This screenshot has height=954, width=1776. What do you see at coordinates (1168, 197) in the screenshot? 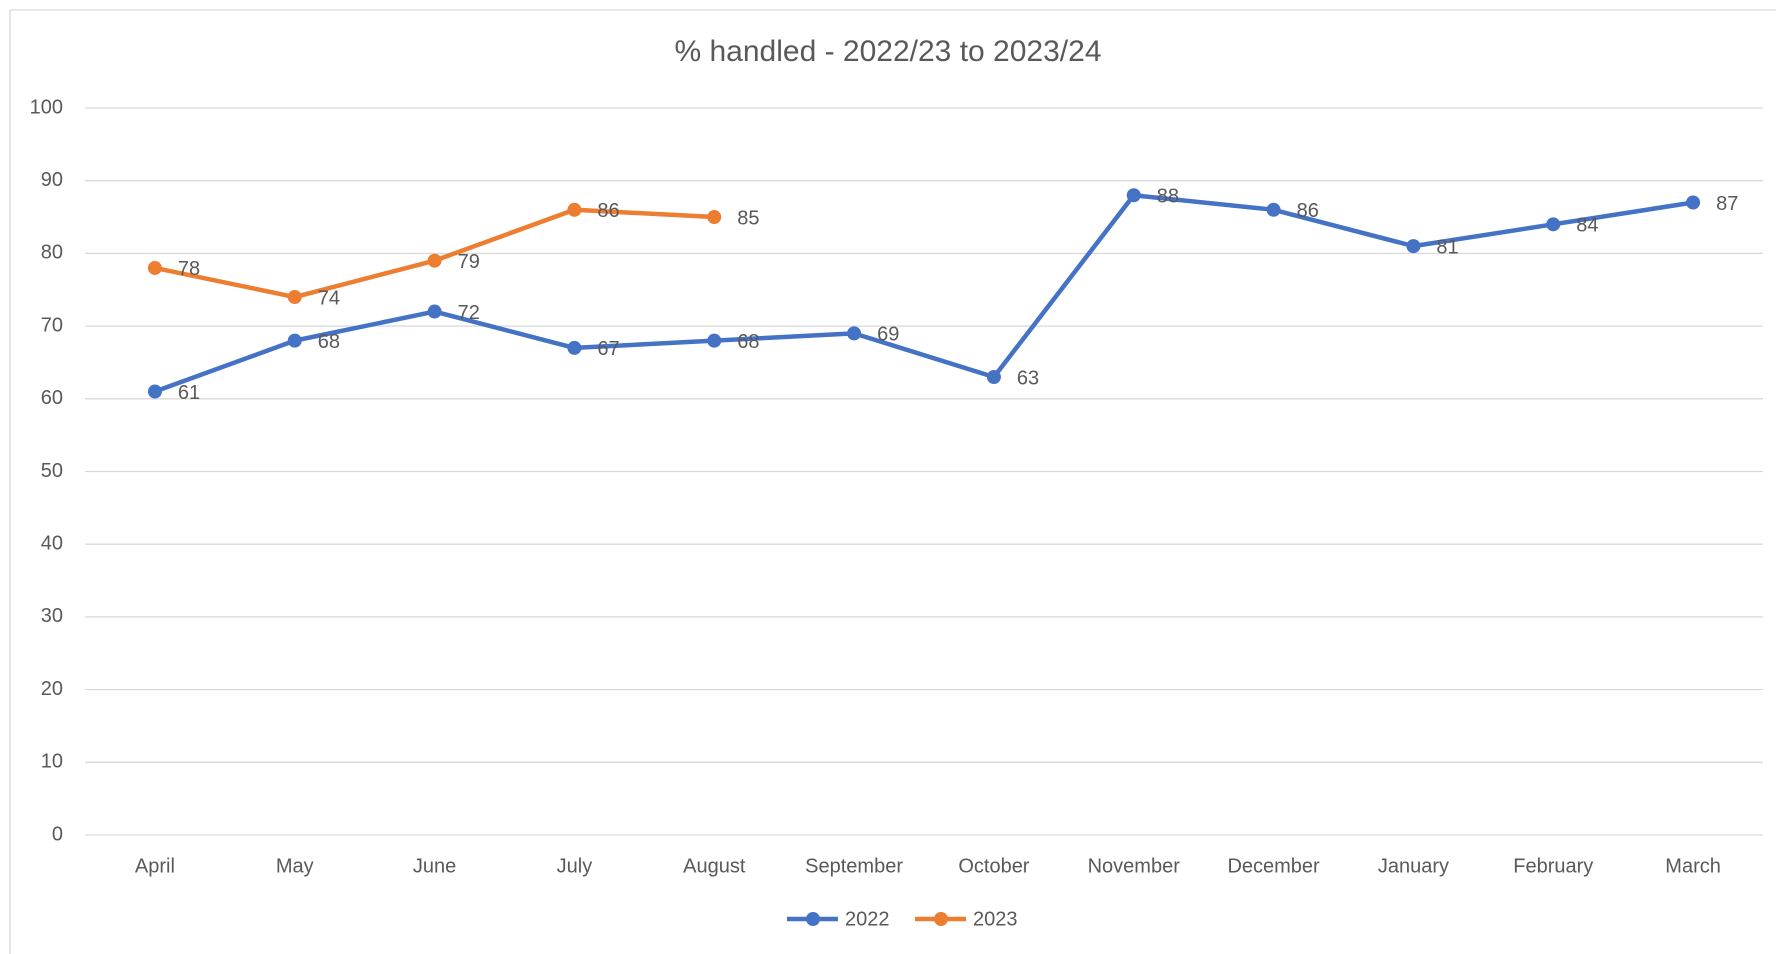
I see `data-label: 88` at bounding box center [1168, 197].